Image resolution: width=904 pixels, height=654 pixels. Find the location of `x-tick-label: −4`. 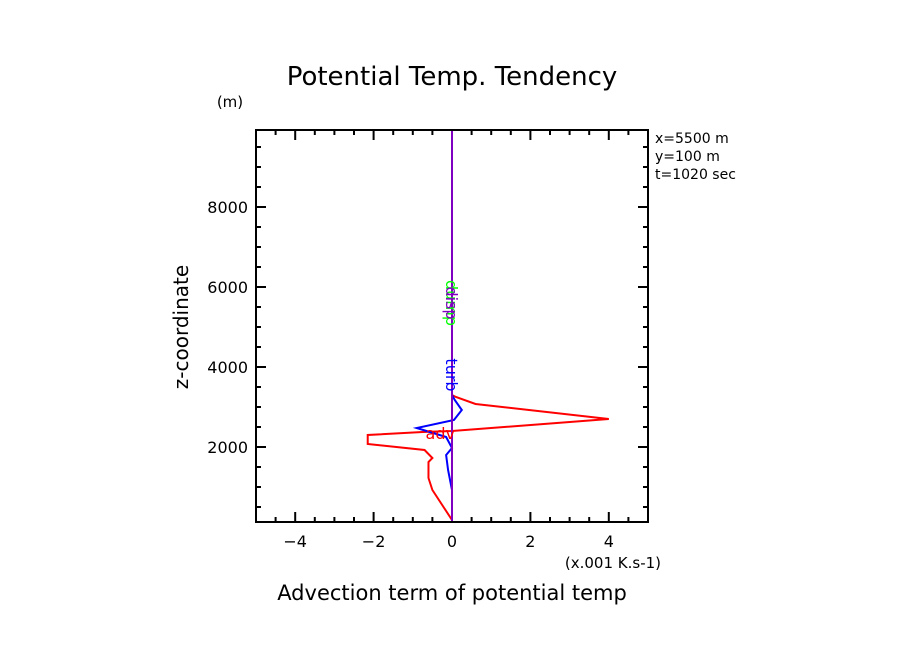

x-tick-label: −4 is located at coordinates (295, 541).